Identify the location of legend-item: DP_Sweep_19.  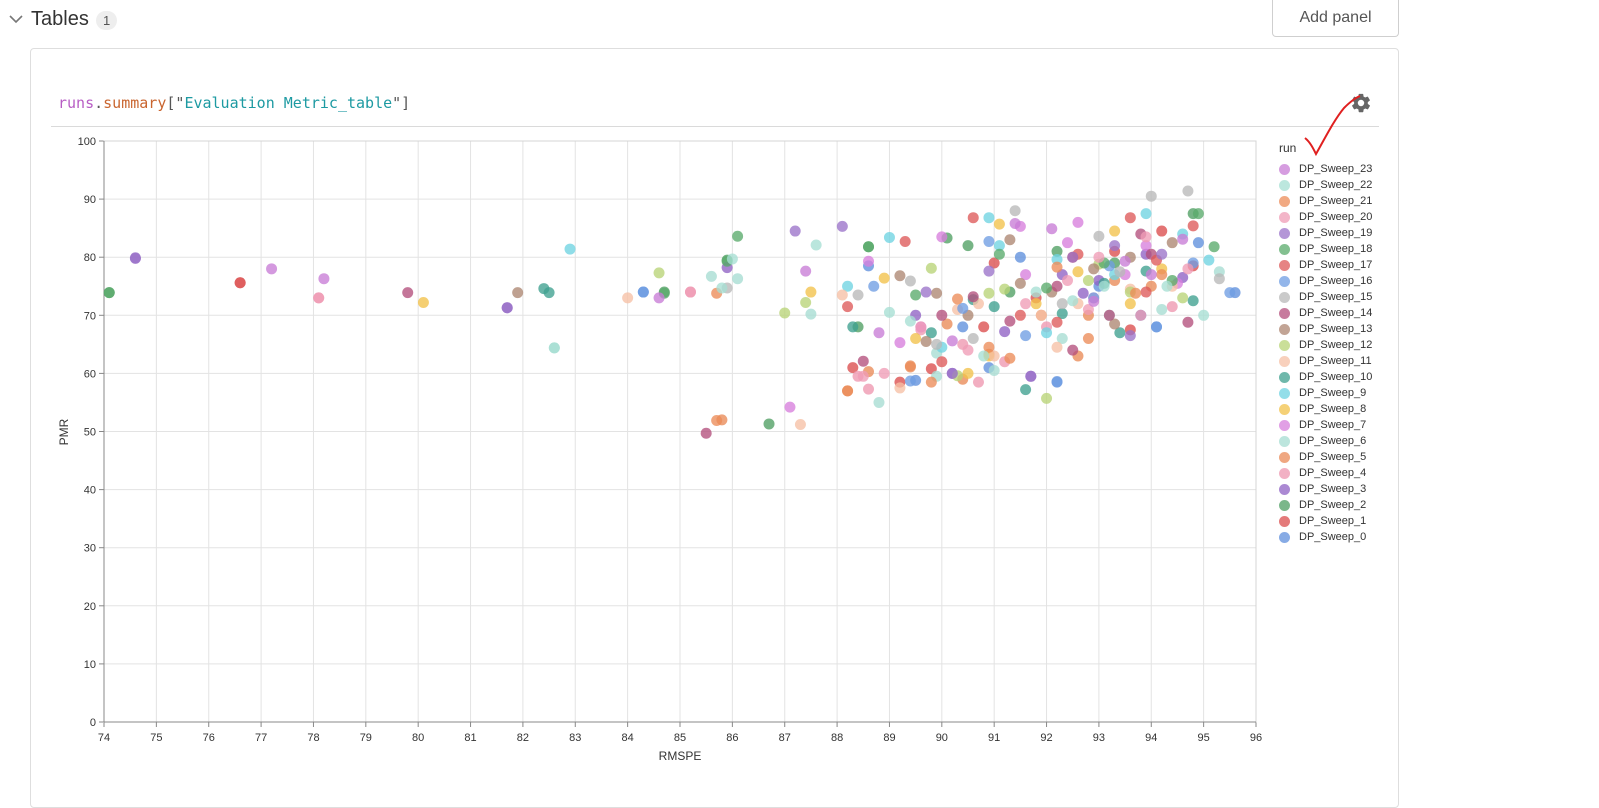
(1325, 233).